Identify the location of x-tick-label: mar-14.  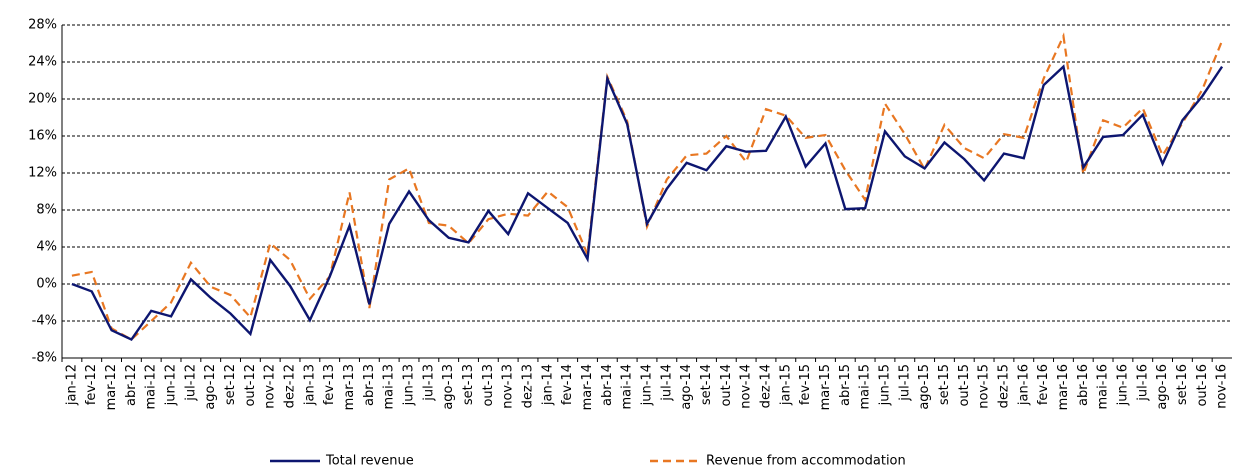
(587, 387).